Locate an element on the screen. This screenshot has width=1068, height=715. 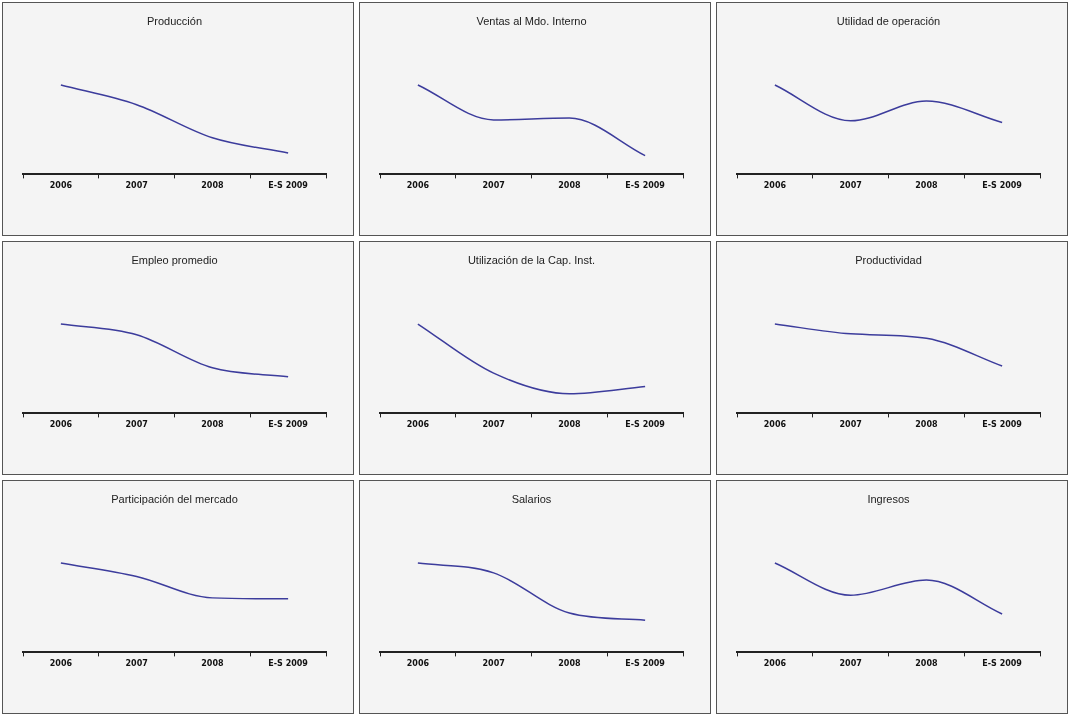
chart-title: Producción is located at coordinates (174, 20).